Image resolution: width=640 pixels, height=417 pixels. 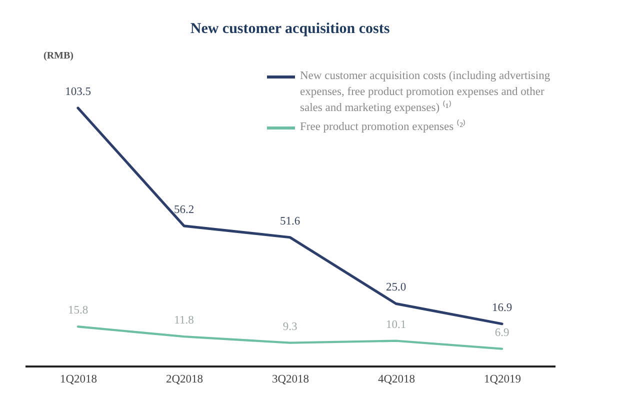 I want to click on x-tick-label: 1Q2019, so click(x=503, y=380).